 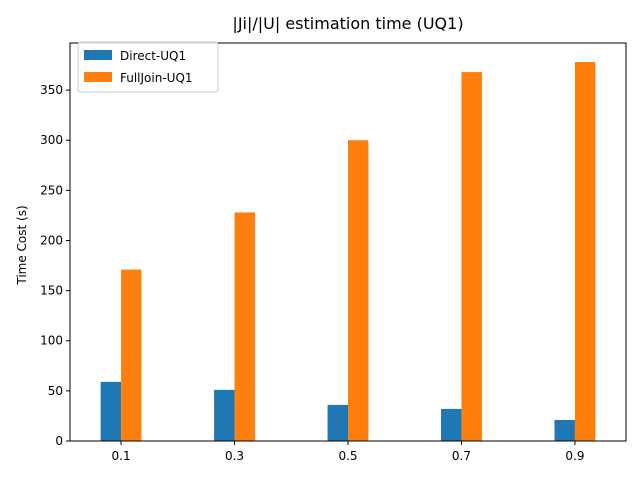 What do you see at coordinates (156, 78) in the screenshot?
I see `legend-label-fulljoin: FullJoin-UQ1` at bounding box center [156, 78].